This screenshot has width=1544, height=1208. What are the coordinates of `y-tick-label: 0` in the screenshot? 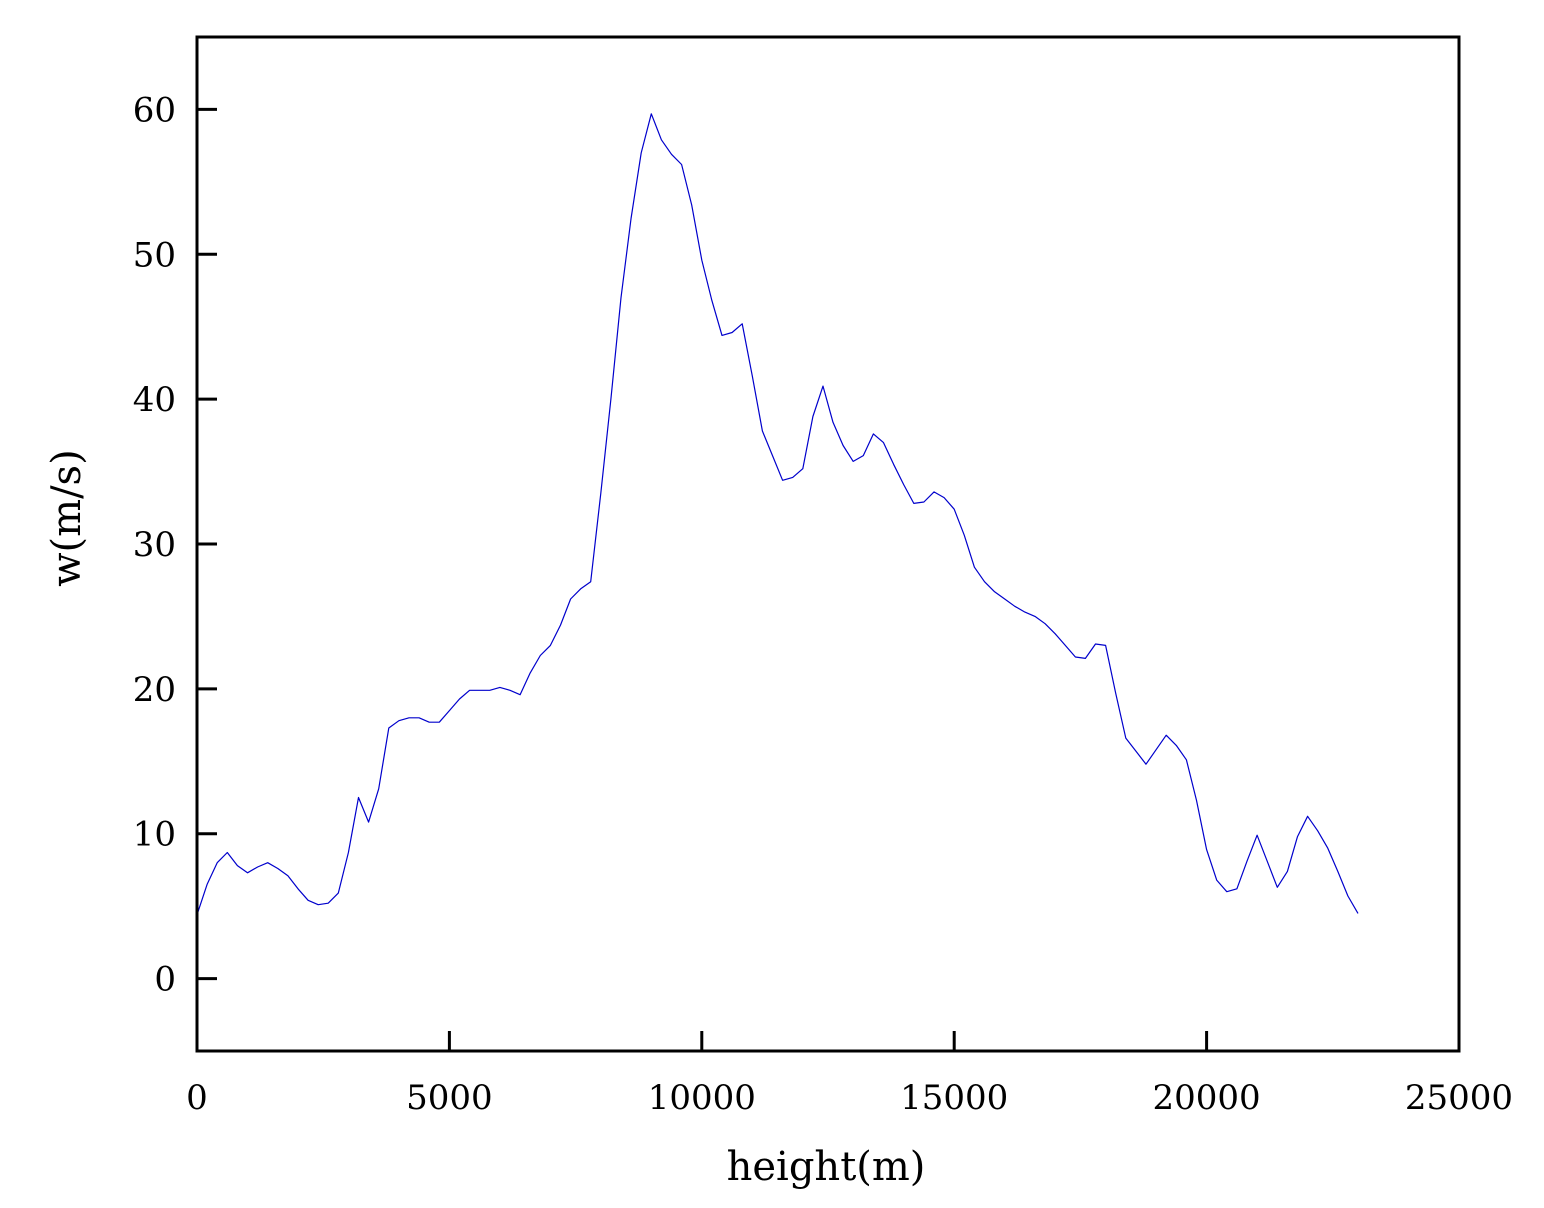 It's located at (165, 980).